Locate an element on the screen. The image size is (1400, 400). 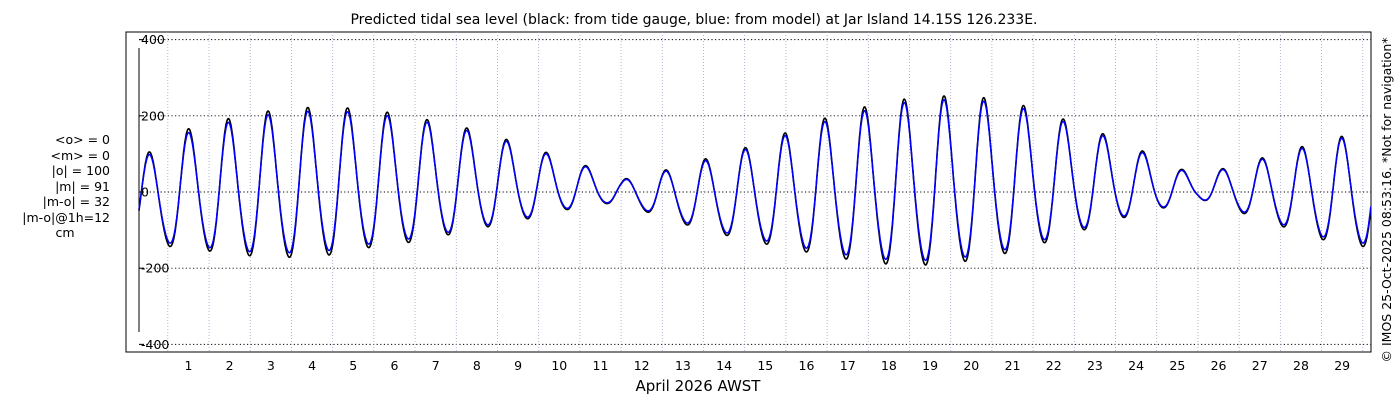
x-tick-label: 21 is located at coordinates (1013, 365).